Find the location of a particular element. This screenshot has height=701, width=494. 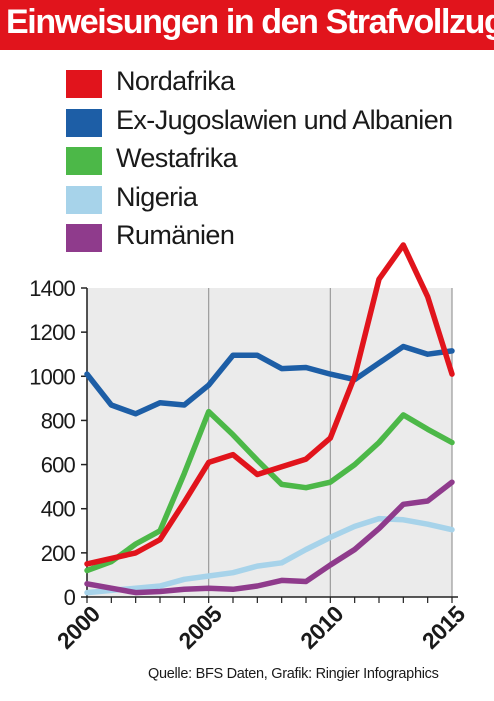

legend-label-westafrika: Westafrika is located at coordinates (177, 158).